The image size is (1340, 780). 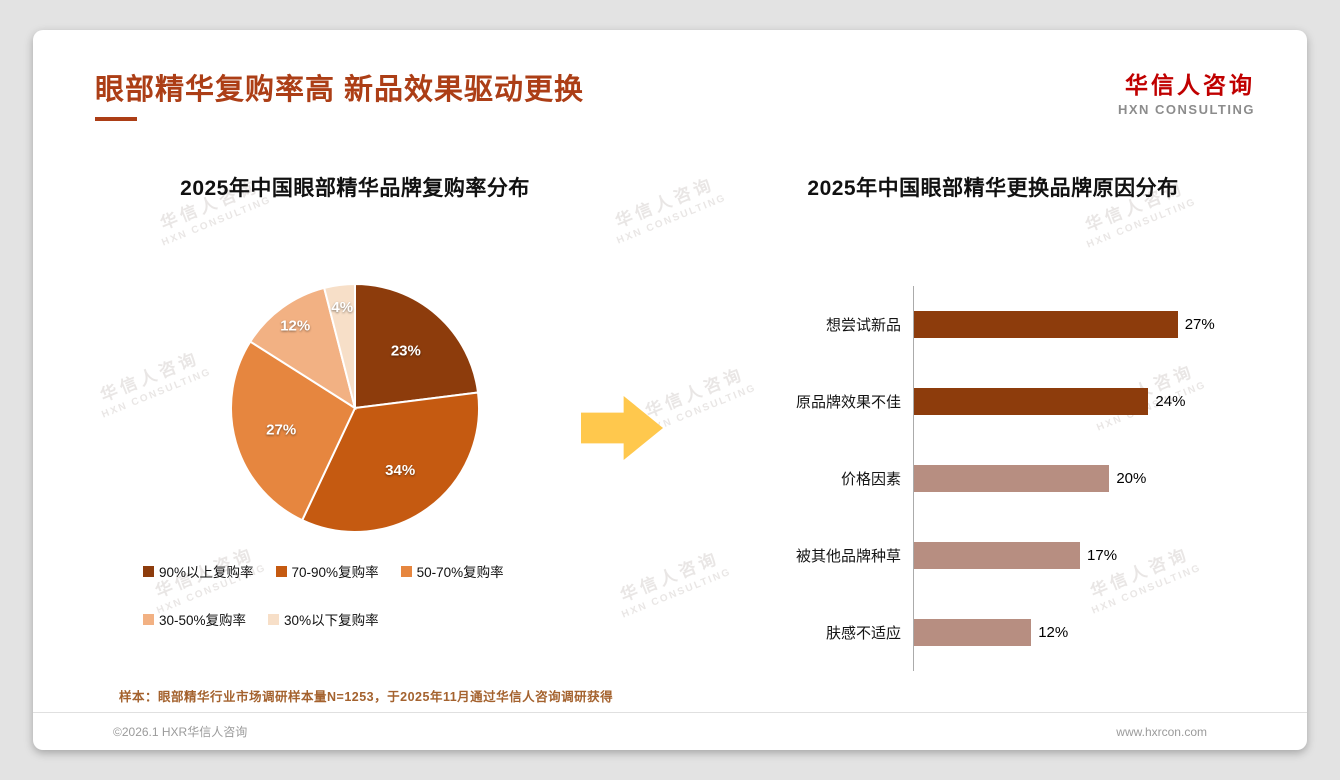 I want to click on bar-track: 12%, so click(x=1083, y=632).